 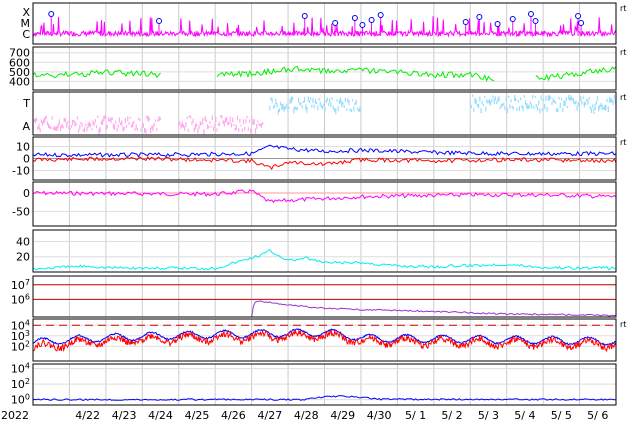 What do you see at coordinates (23, 241) in the screenshot?
I see `y-tick-label: 40` at bounding box center [23, 241].